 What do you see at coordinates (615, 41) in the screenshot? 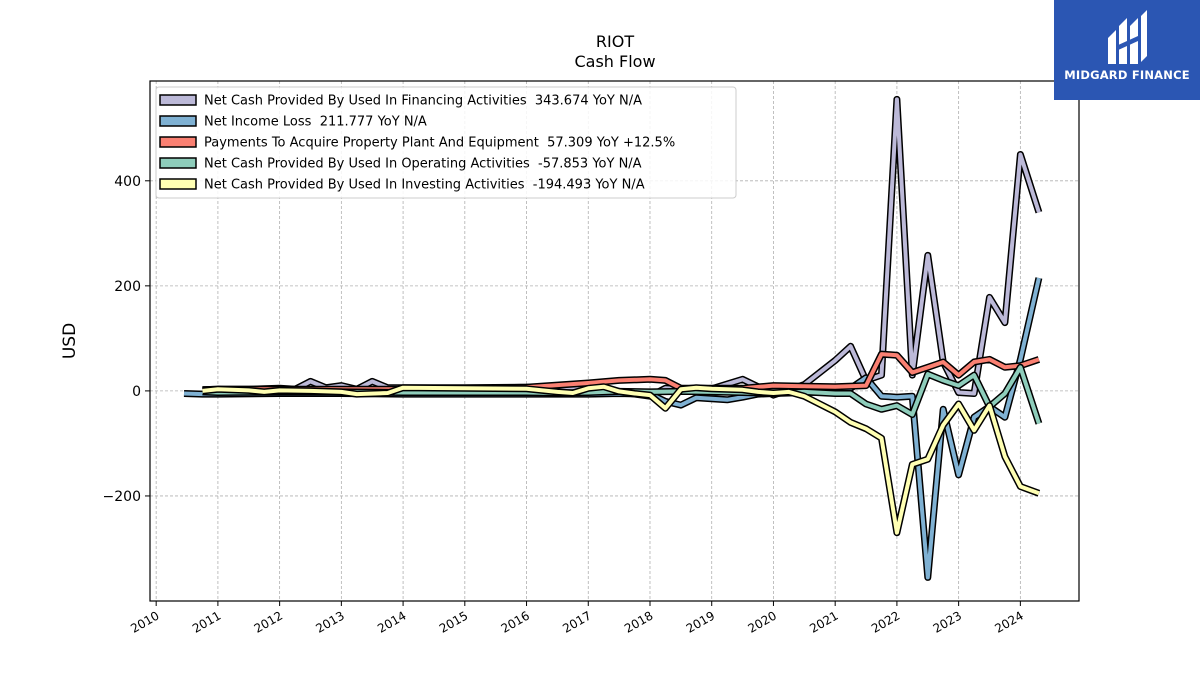
I see `chart-title: RIOT` at bounding box center [615, 41].